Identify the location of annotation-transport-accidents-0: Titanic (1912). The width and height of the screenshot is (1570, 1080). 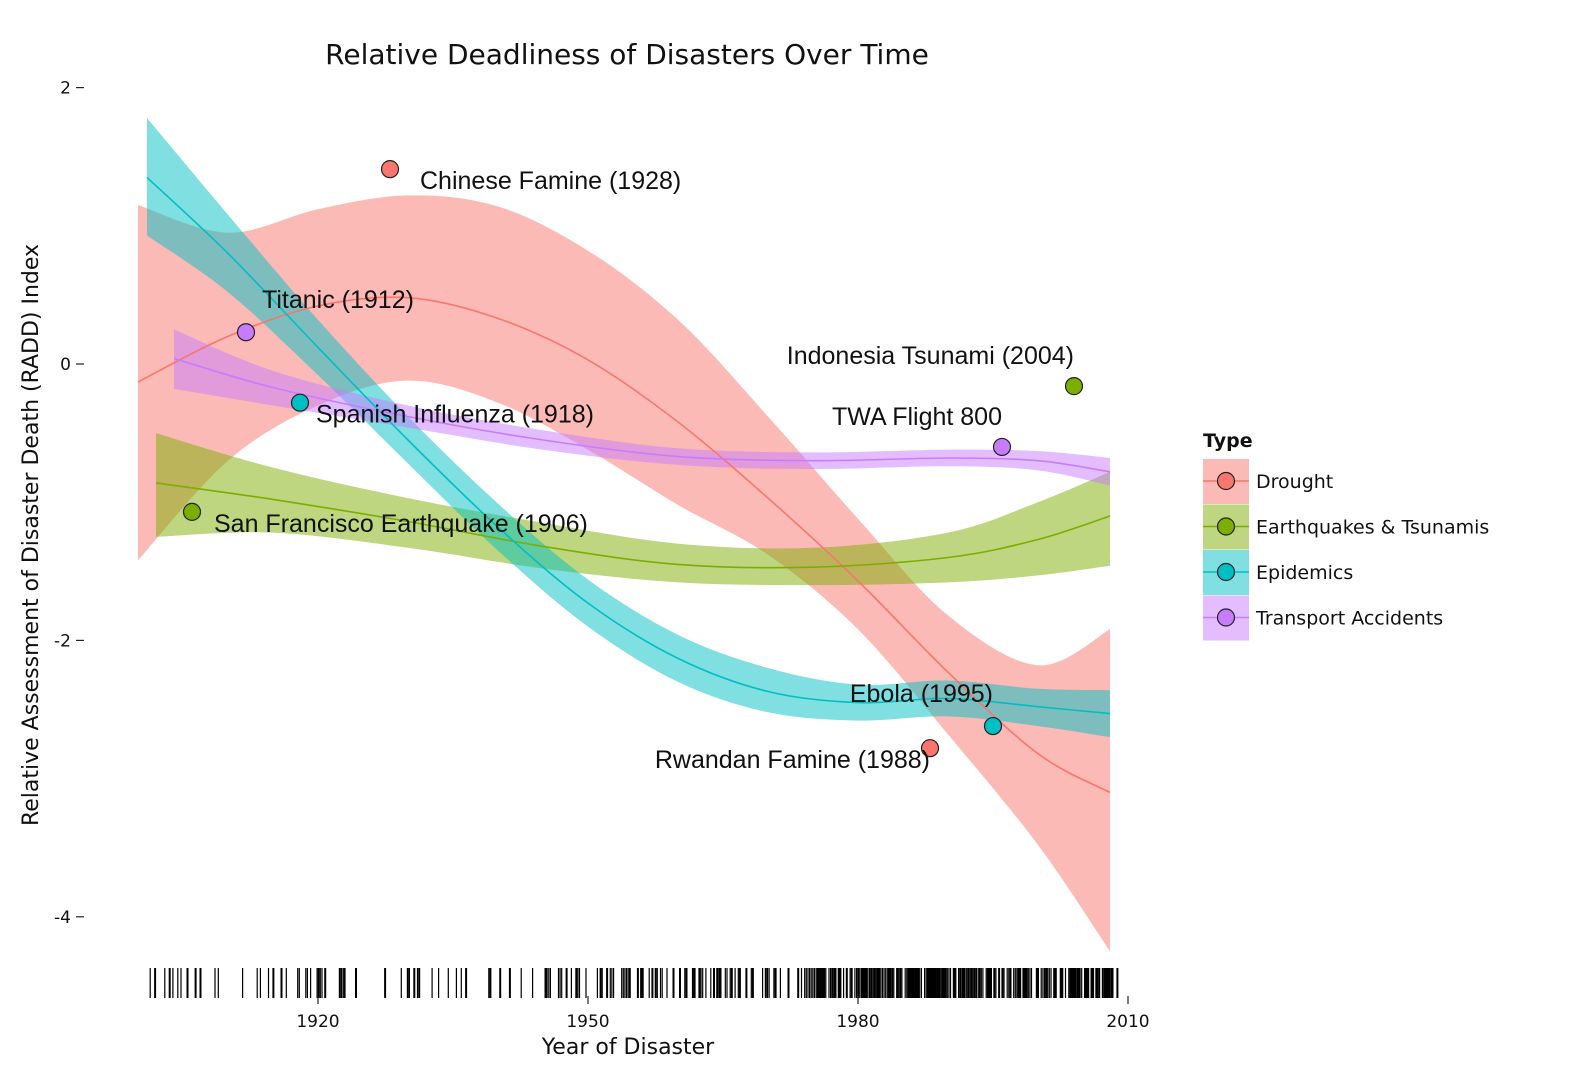
(338, 300).